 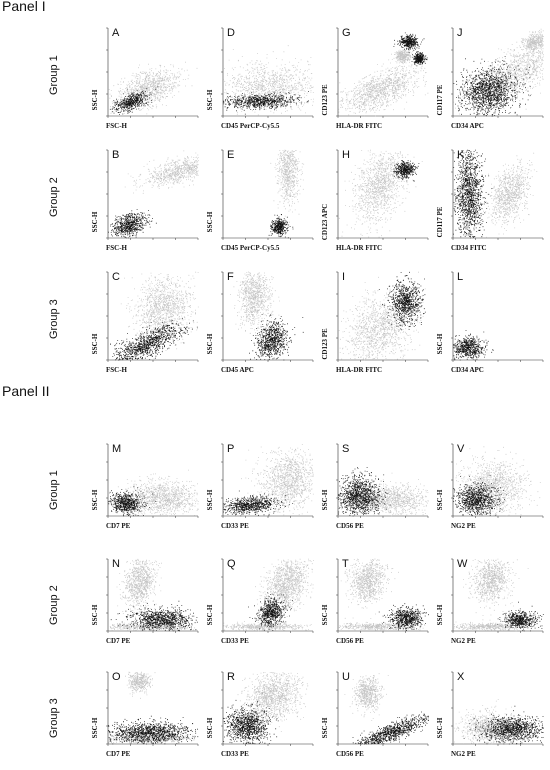 What do you see at coordinates (375, 78) in the screenshot?
I see `scatter-plot-g: G HLA-DR FITC CD123 PE` at bounding box center [375, 78].